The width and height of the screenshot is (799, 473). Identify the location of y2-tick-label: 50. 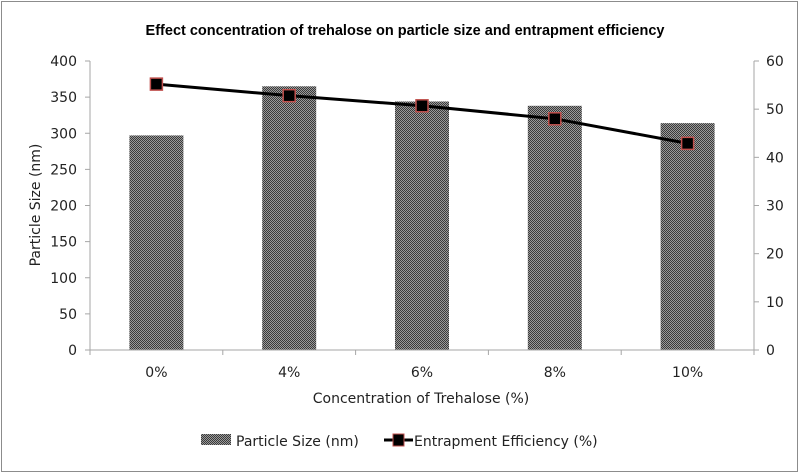
(775, 110).